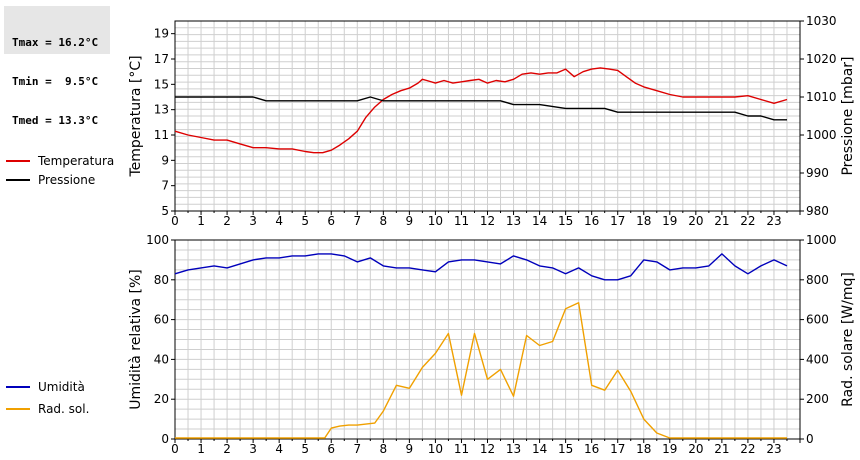 The width and height of the screenshot is (860, 460). I want to click on y-axis-title-right: Pressione [mbar], so click(848, 115).